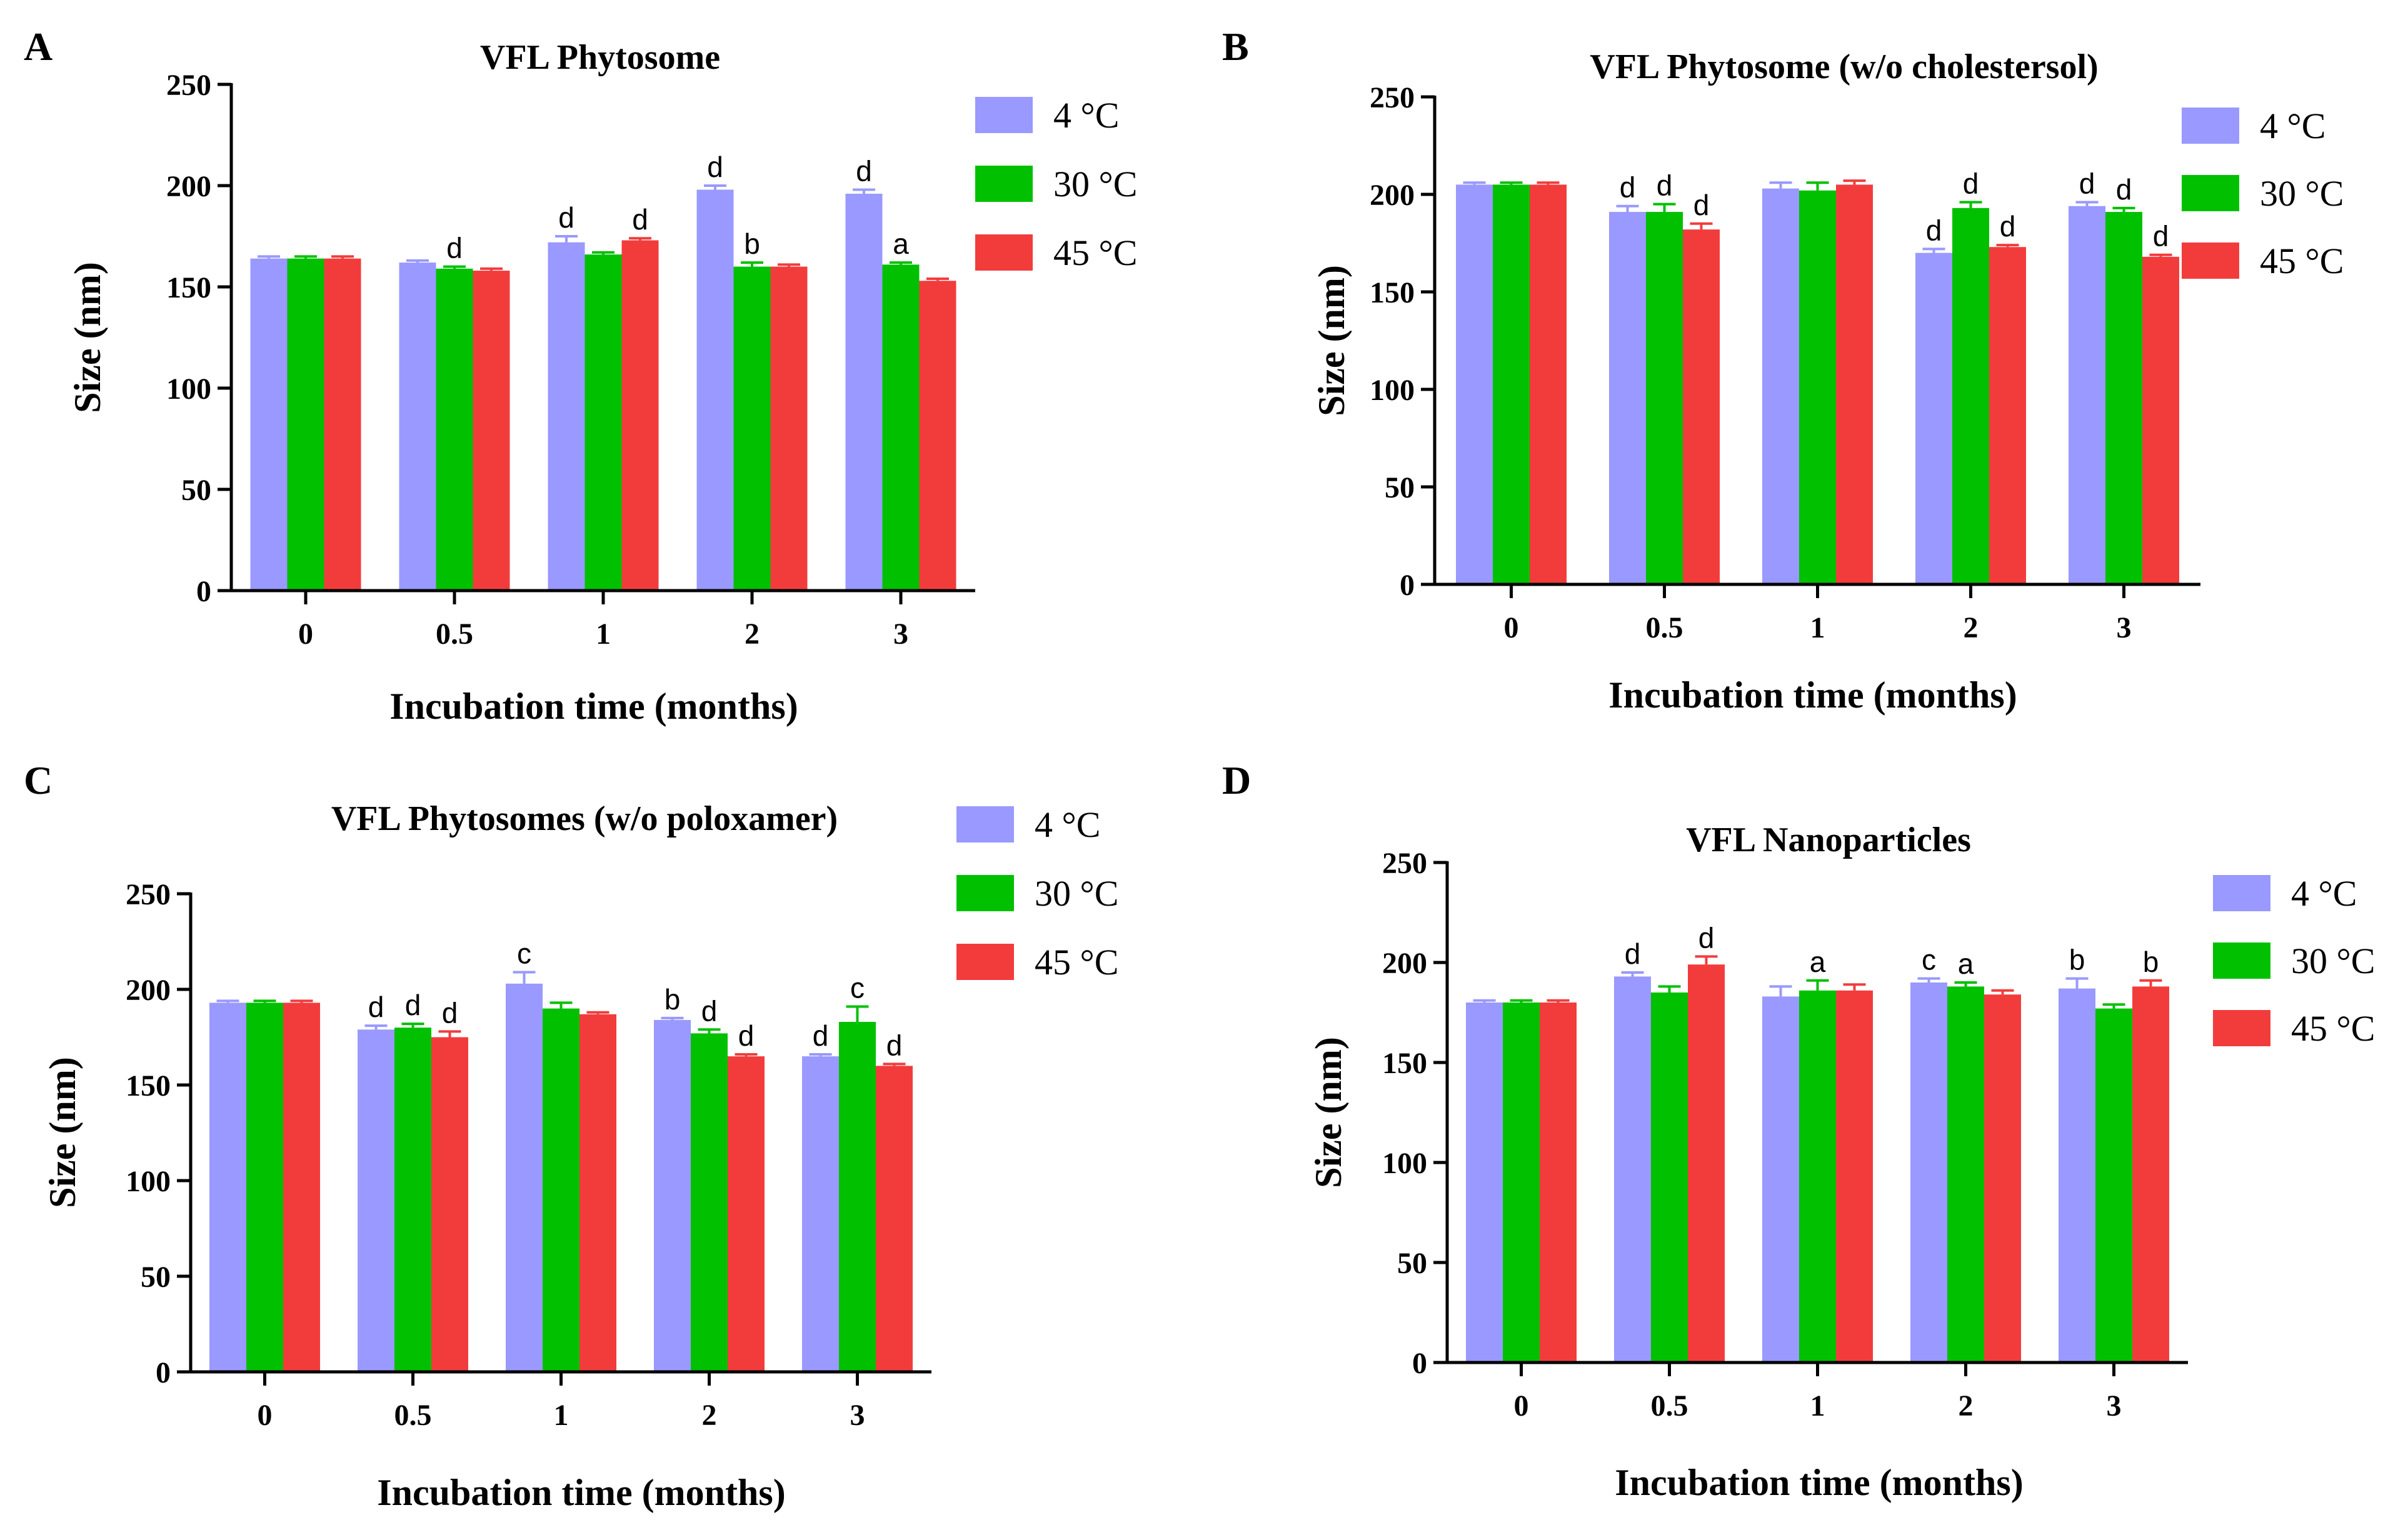 The height and width of the screenshot is (1525, 2408). What do you see at coordinates (1511, 627) in the screenshot?
I see `x-tick-label: 0` at bounding box center [1511, 627].